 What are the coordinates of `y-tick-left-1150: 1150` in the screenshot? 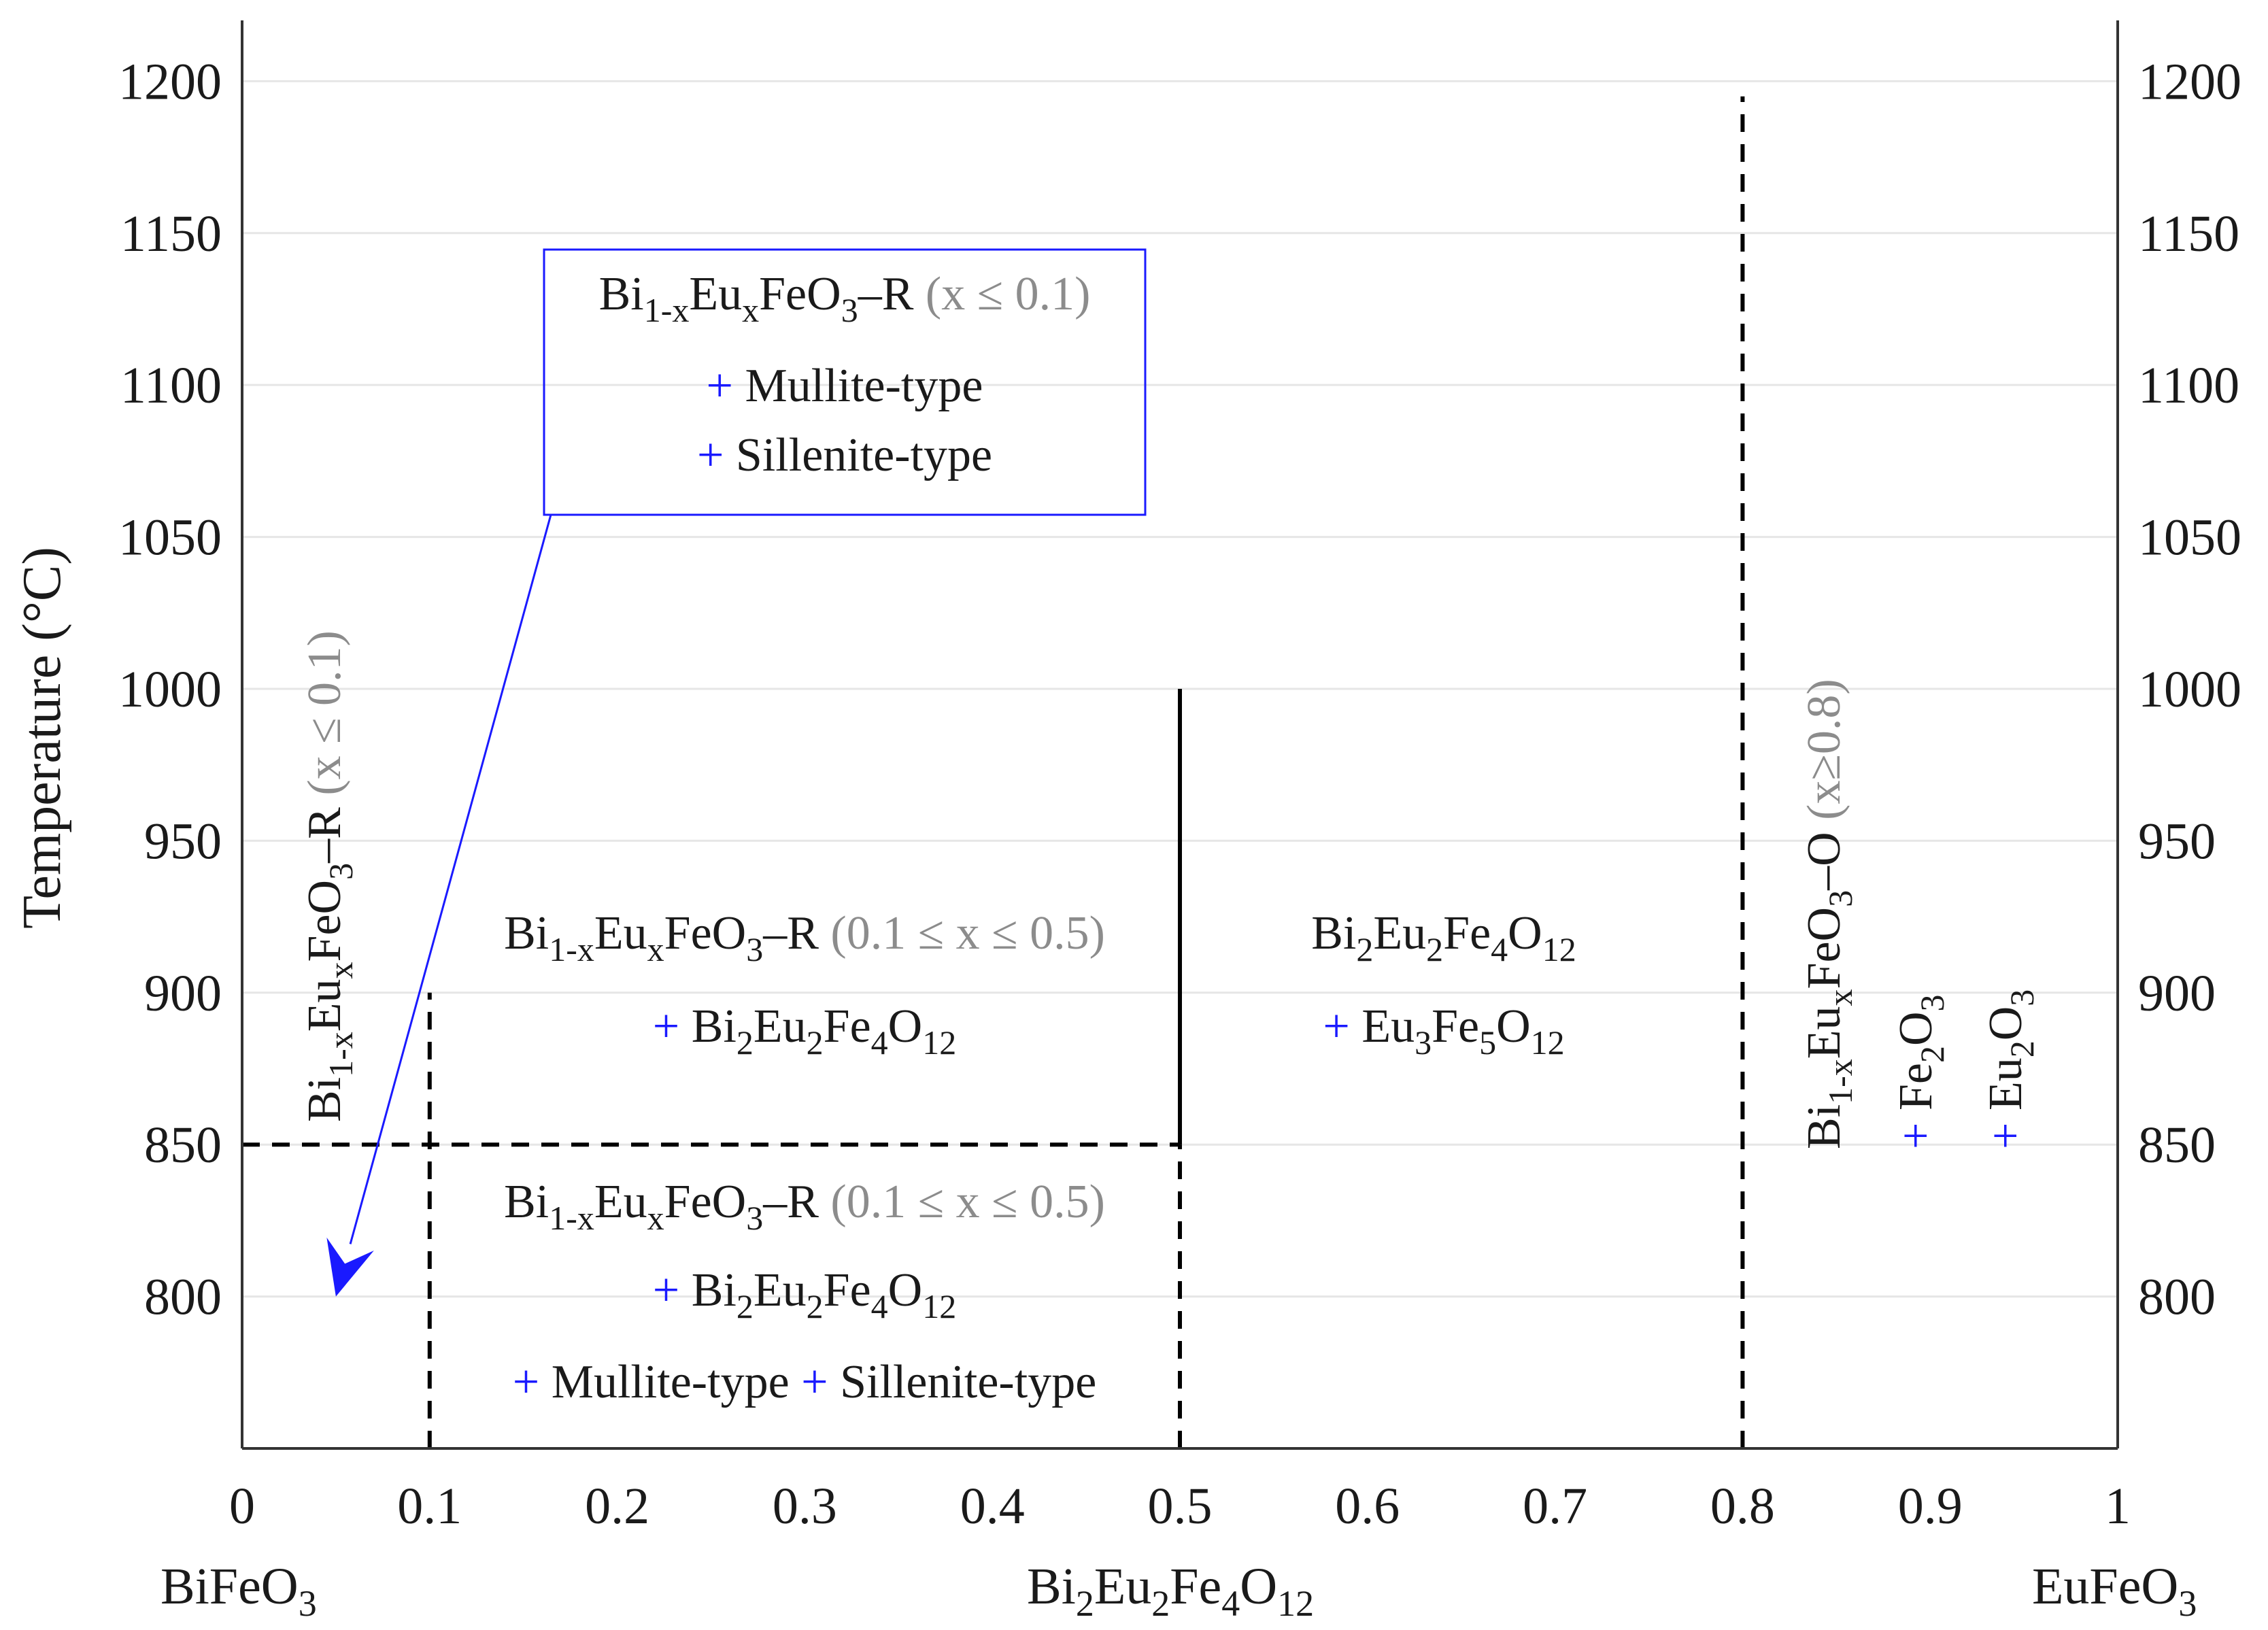 It's located at (171, 233).